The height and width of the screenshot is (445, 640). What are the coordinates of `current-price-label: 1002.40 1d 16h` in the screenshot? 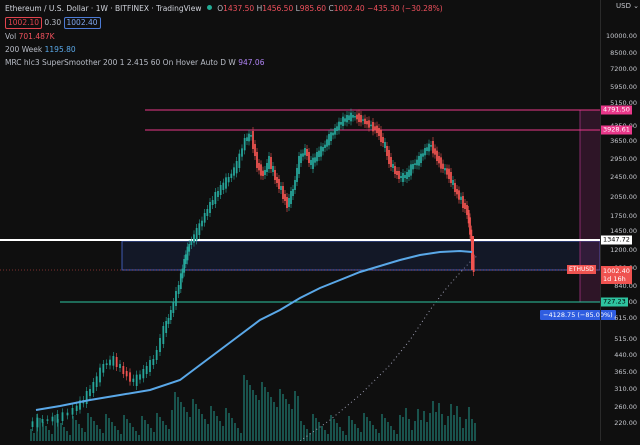 It's located at (616, 275).